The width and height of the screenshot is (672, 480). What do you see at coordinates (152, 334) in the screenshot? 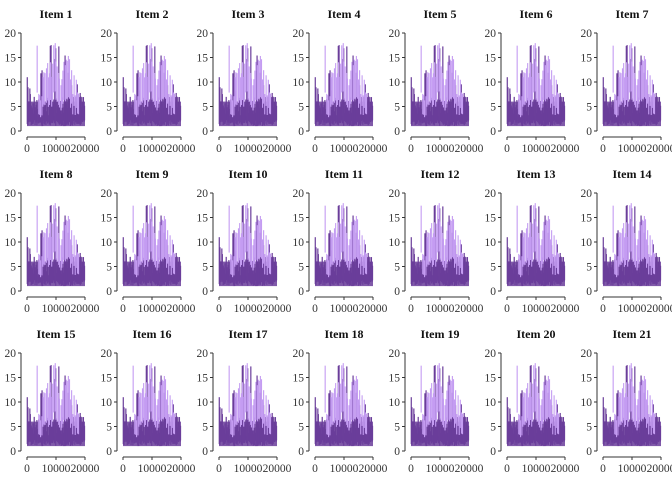
I see `panel-title: Item 16` at bounding box center [152, 334].